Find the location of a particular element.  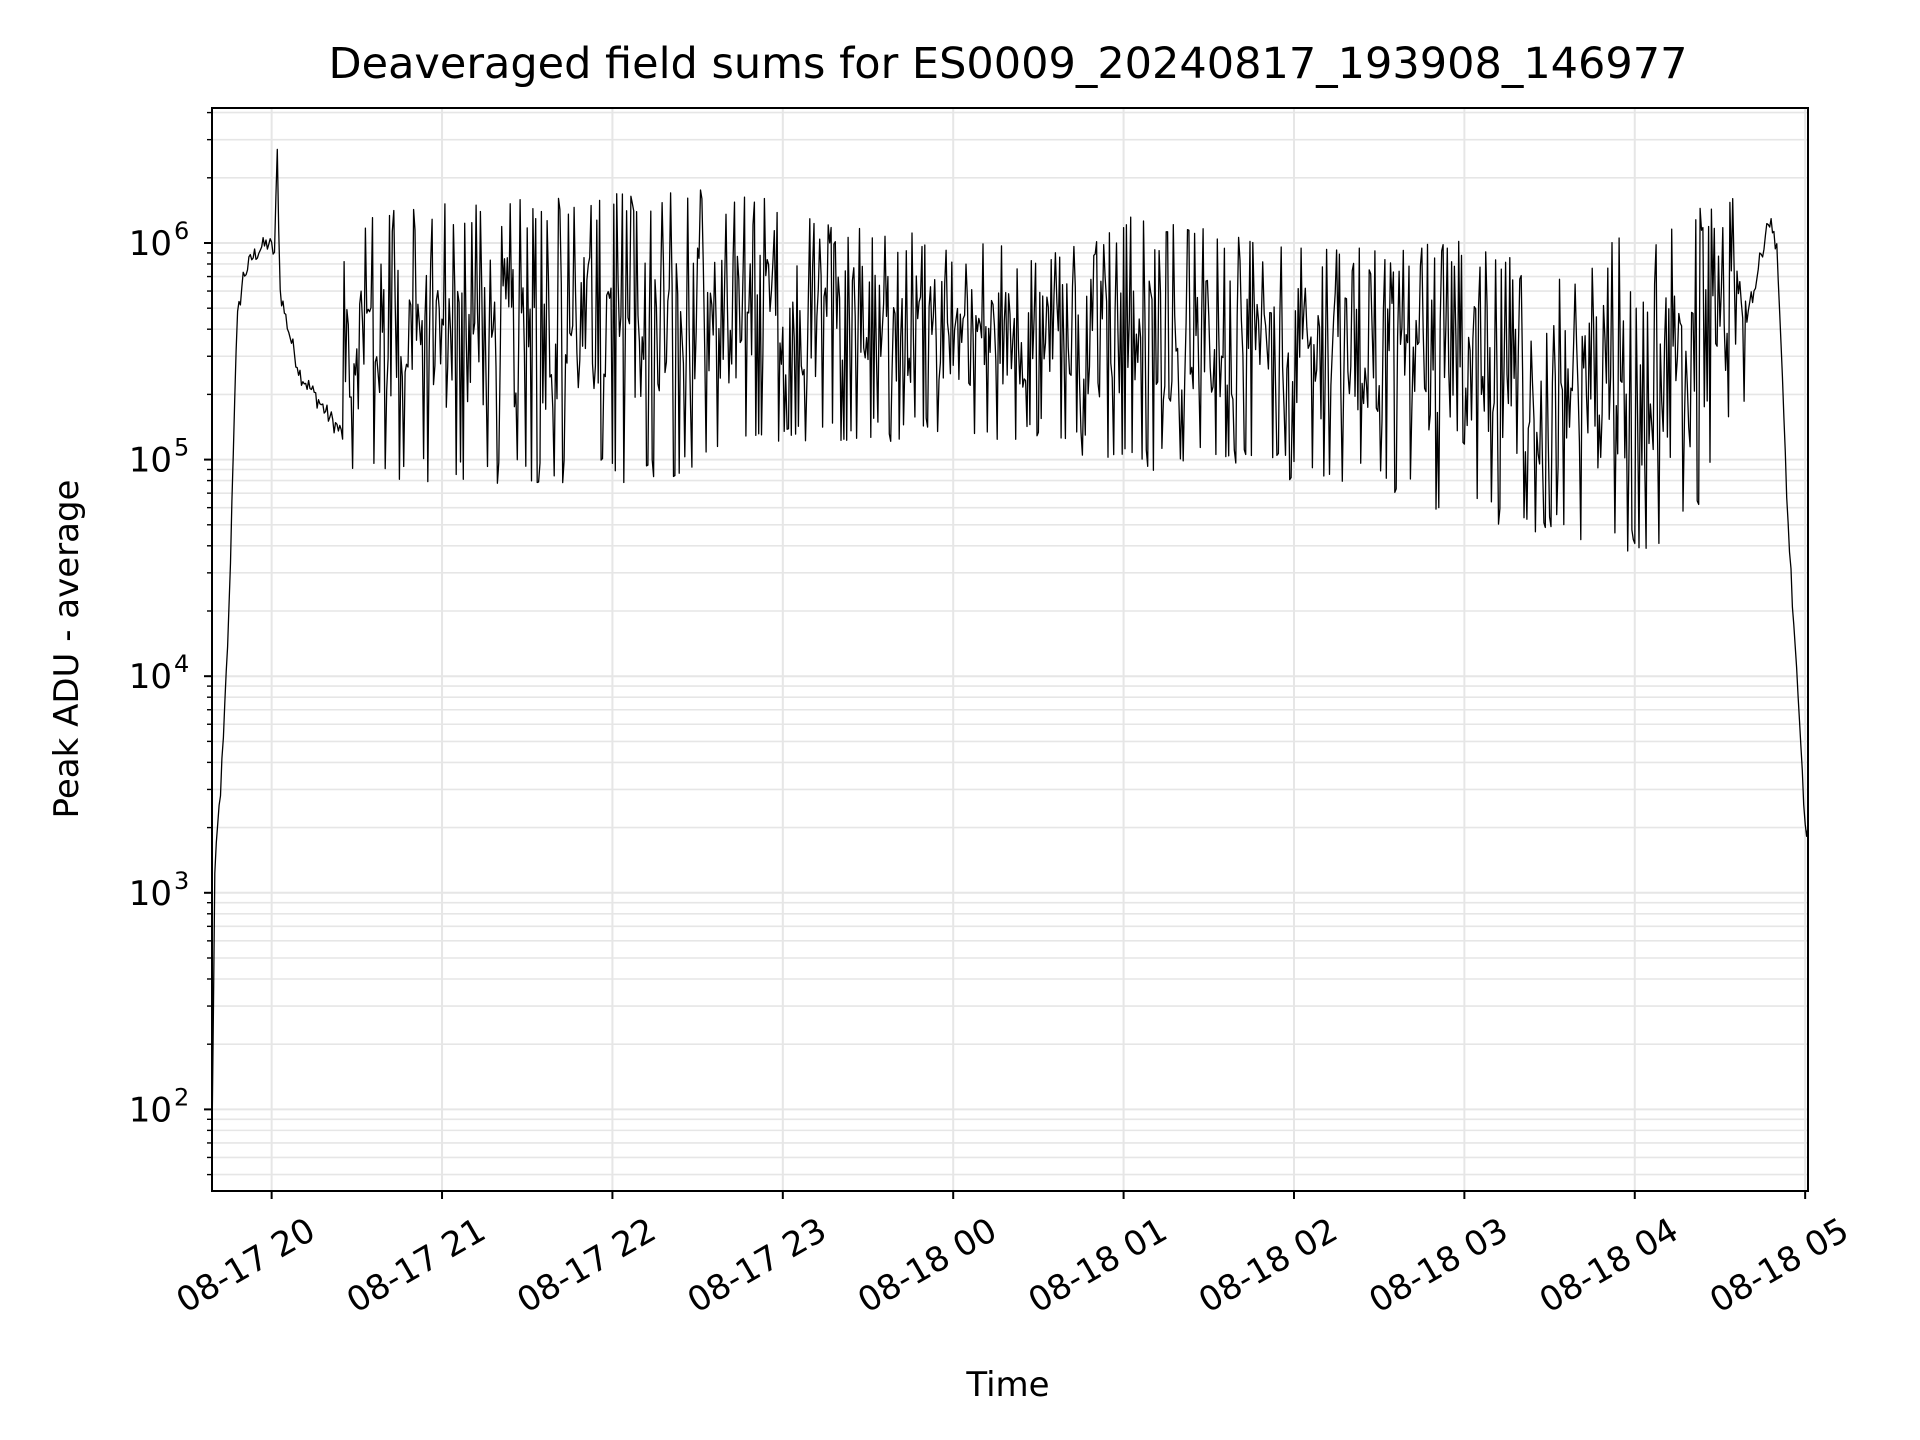

x-tick-label: 08-17 20 is located at coordinates (246, 1265).